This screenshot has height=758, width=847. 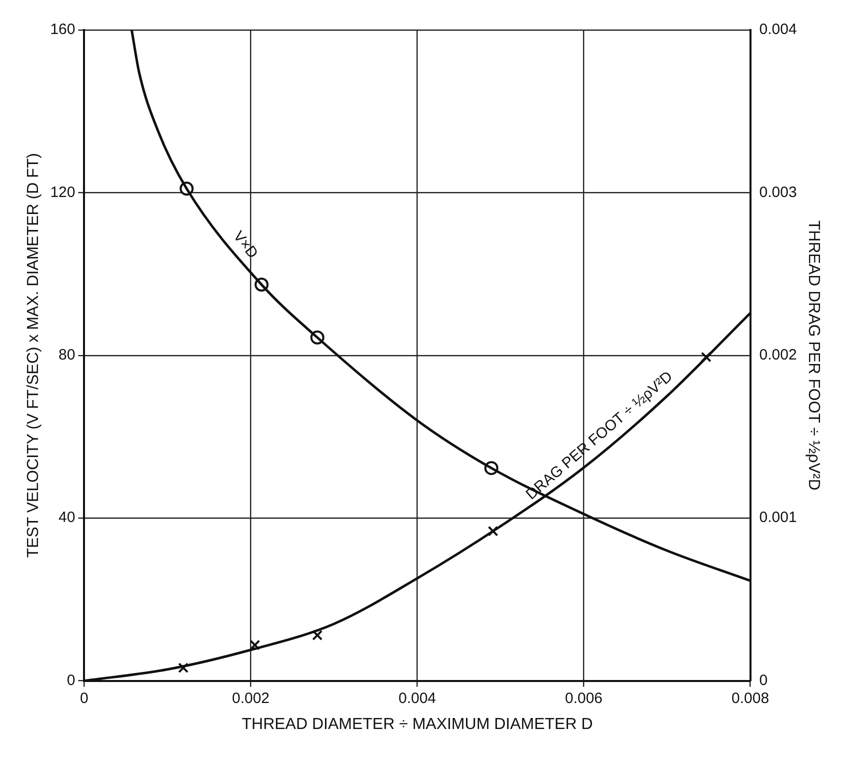 I want to click on y2-tick-label: 0.002, so click(x=778, y=355).